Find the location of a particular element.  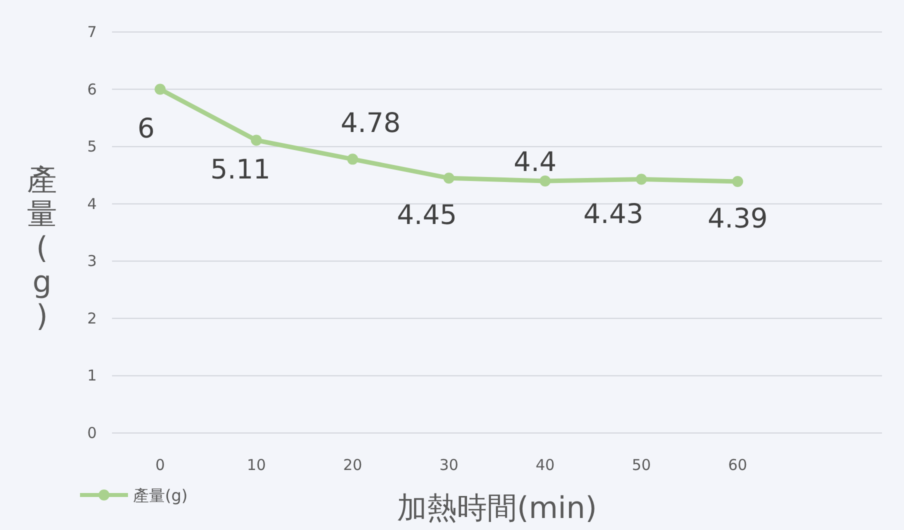

x-tick-label: 50 is located at coordinates (641, 465).